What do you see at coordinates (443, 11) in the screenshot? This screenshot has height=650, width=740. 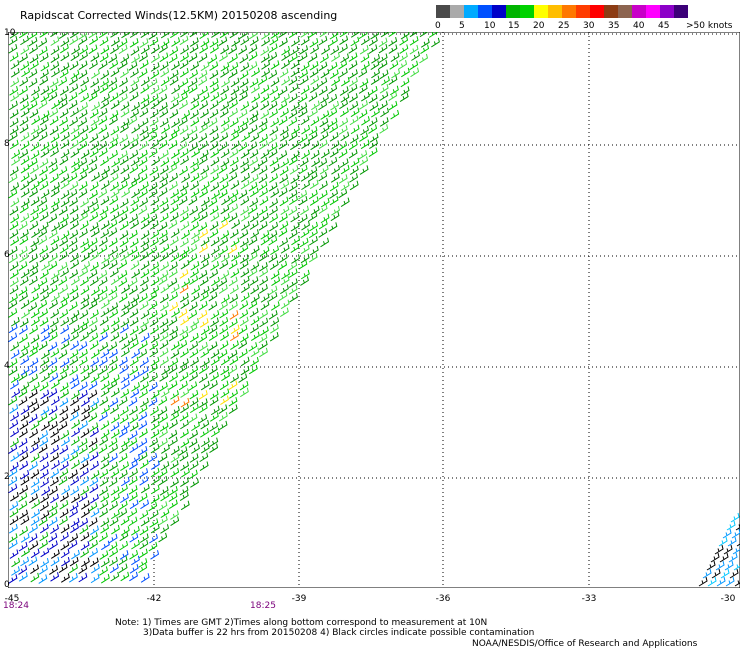 I see `colorbar-swatch` at bounding box center [443, 11].